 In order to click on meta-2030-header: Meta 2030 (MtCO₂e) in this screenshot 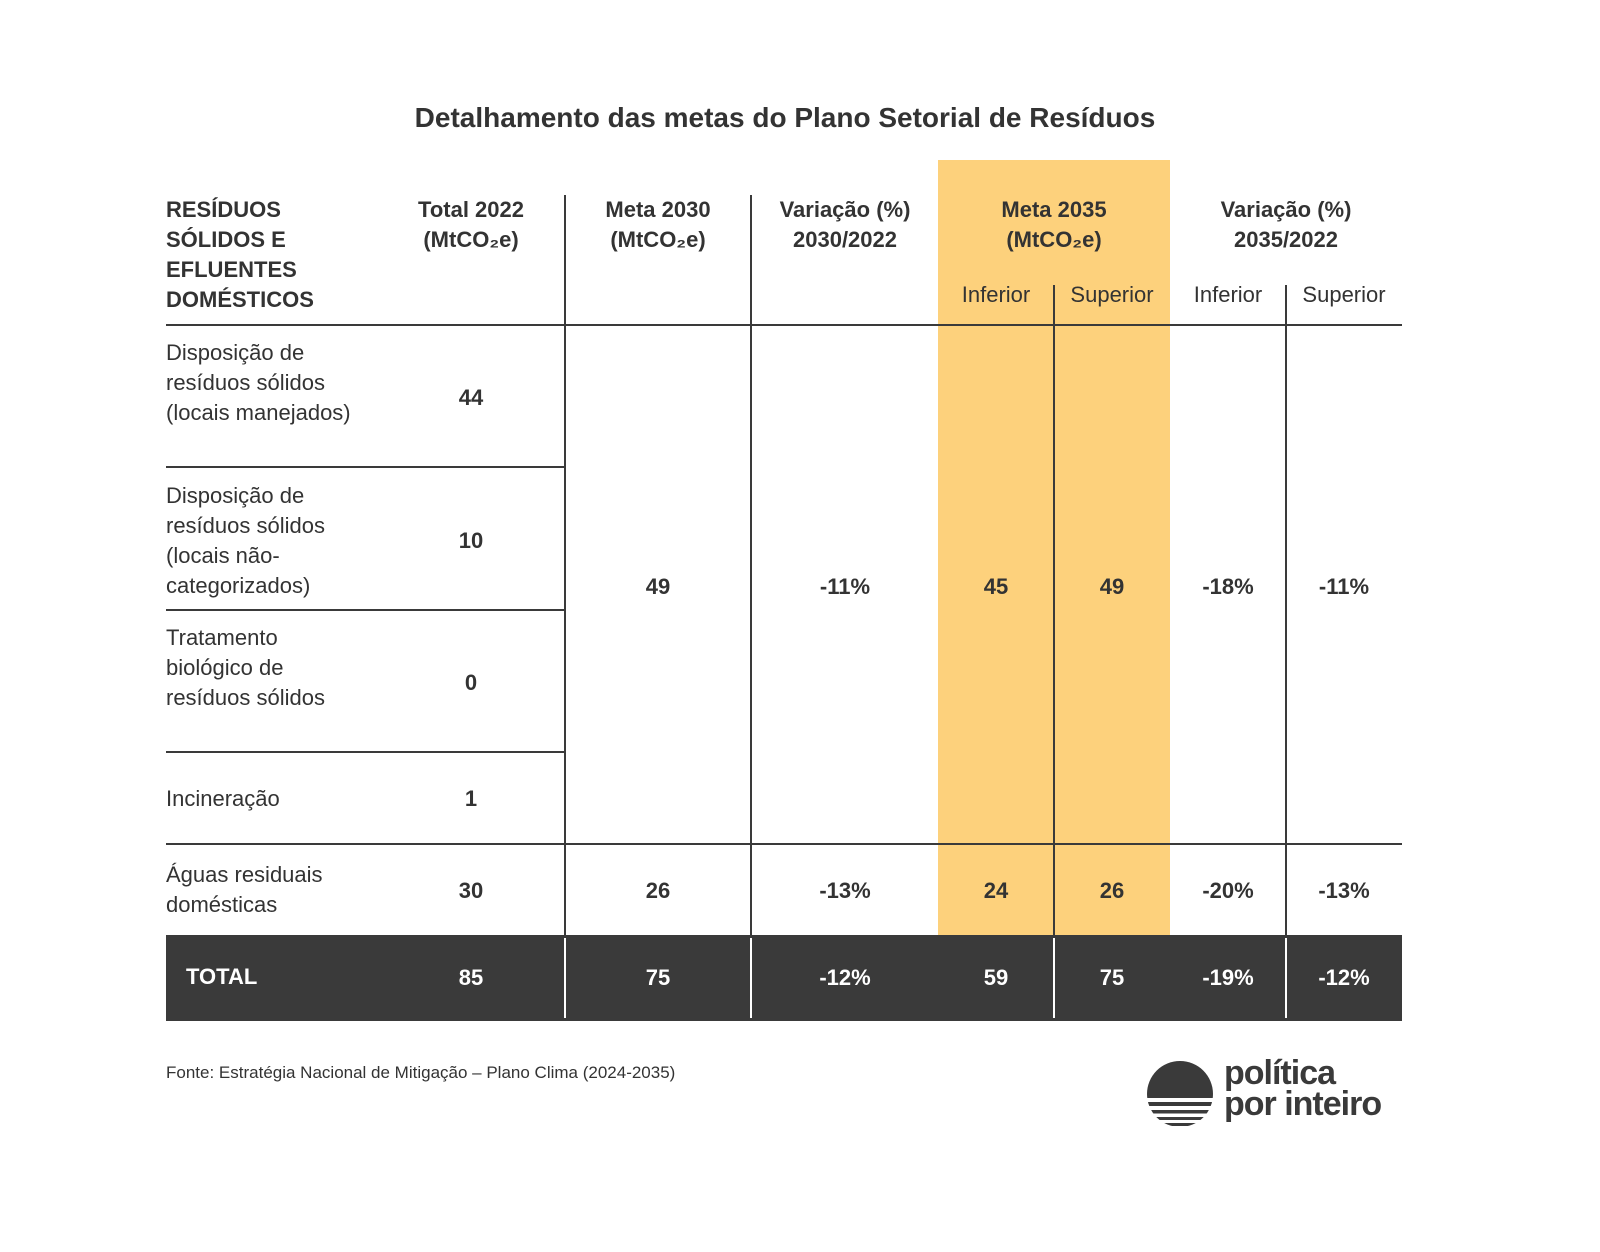, I will do `click(657, 225)`.